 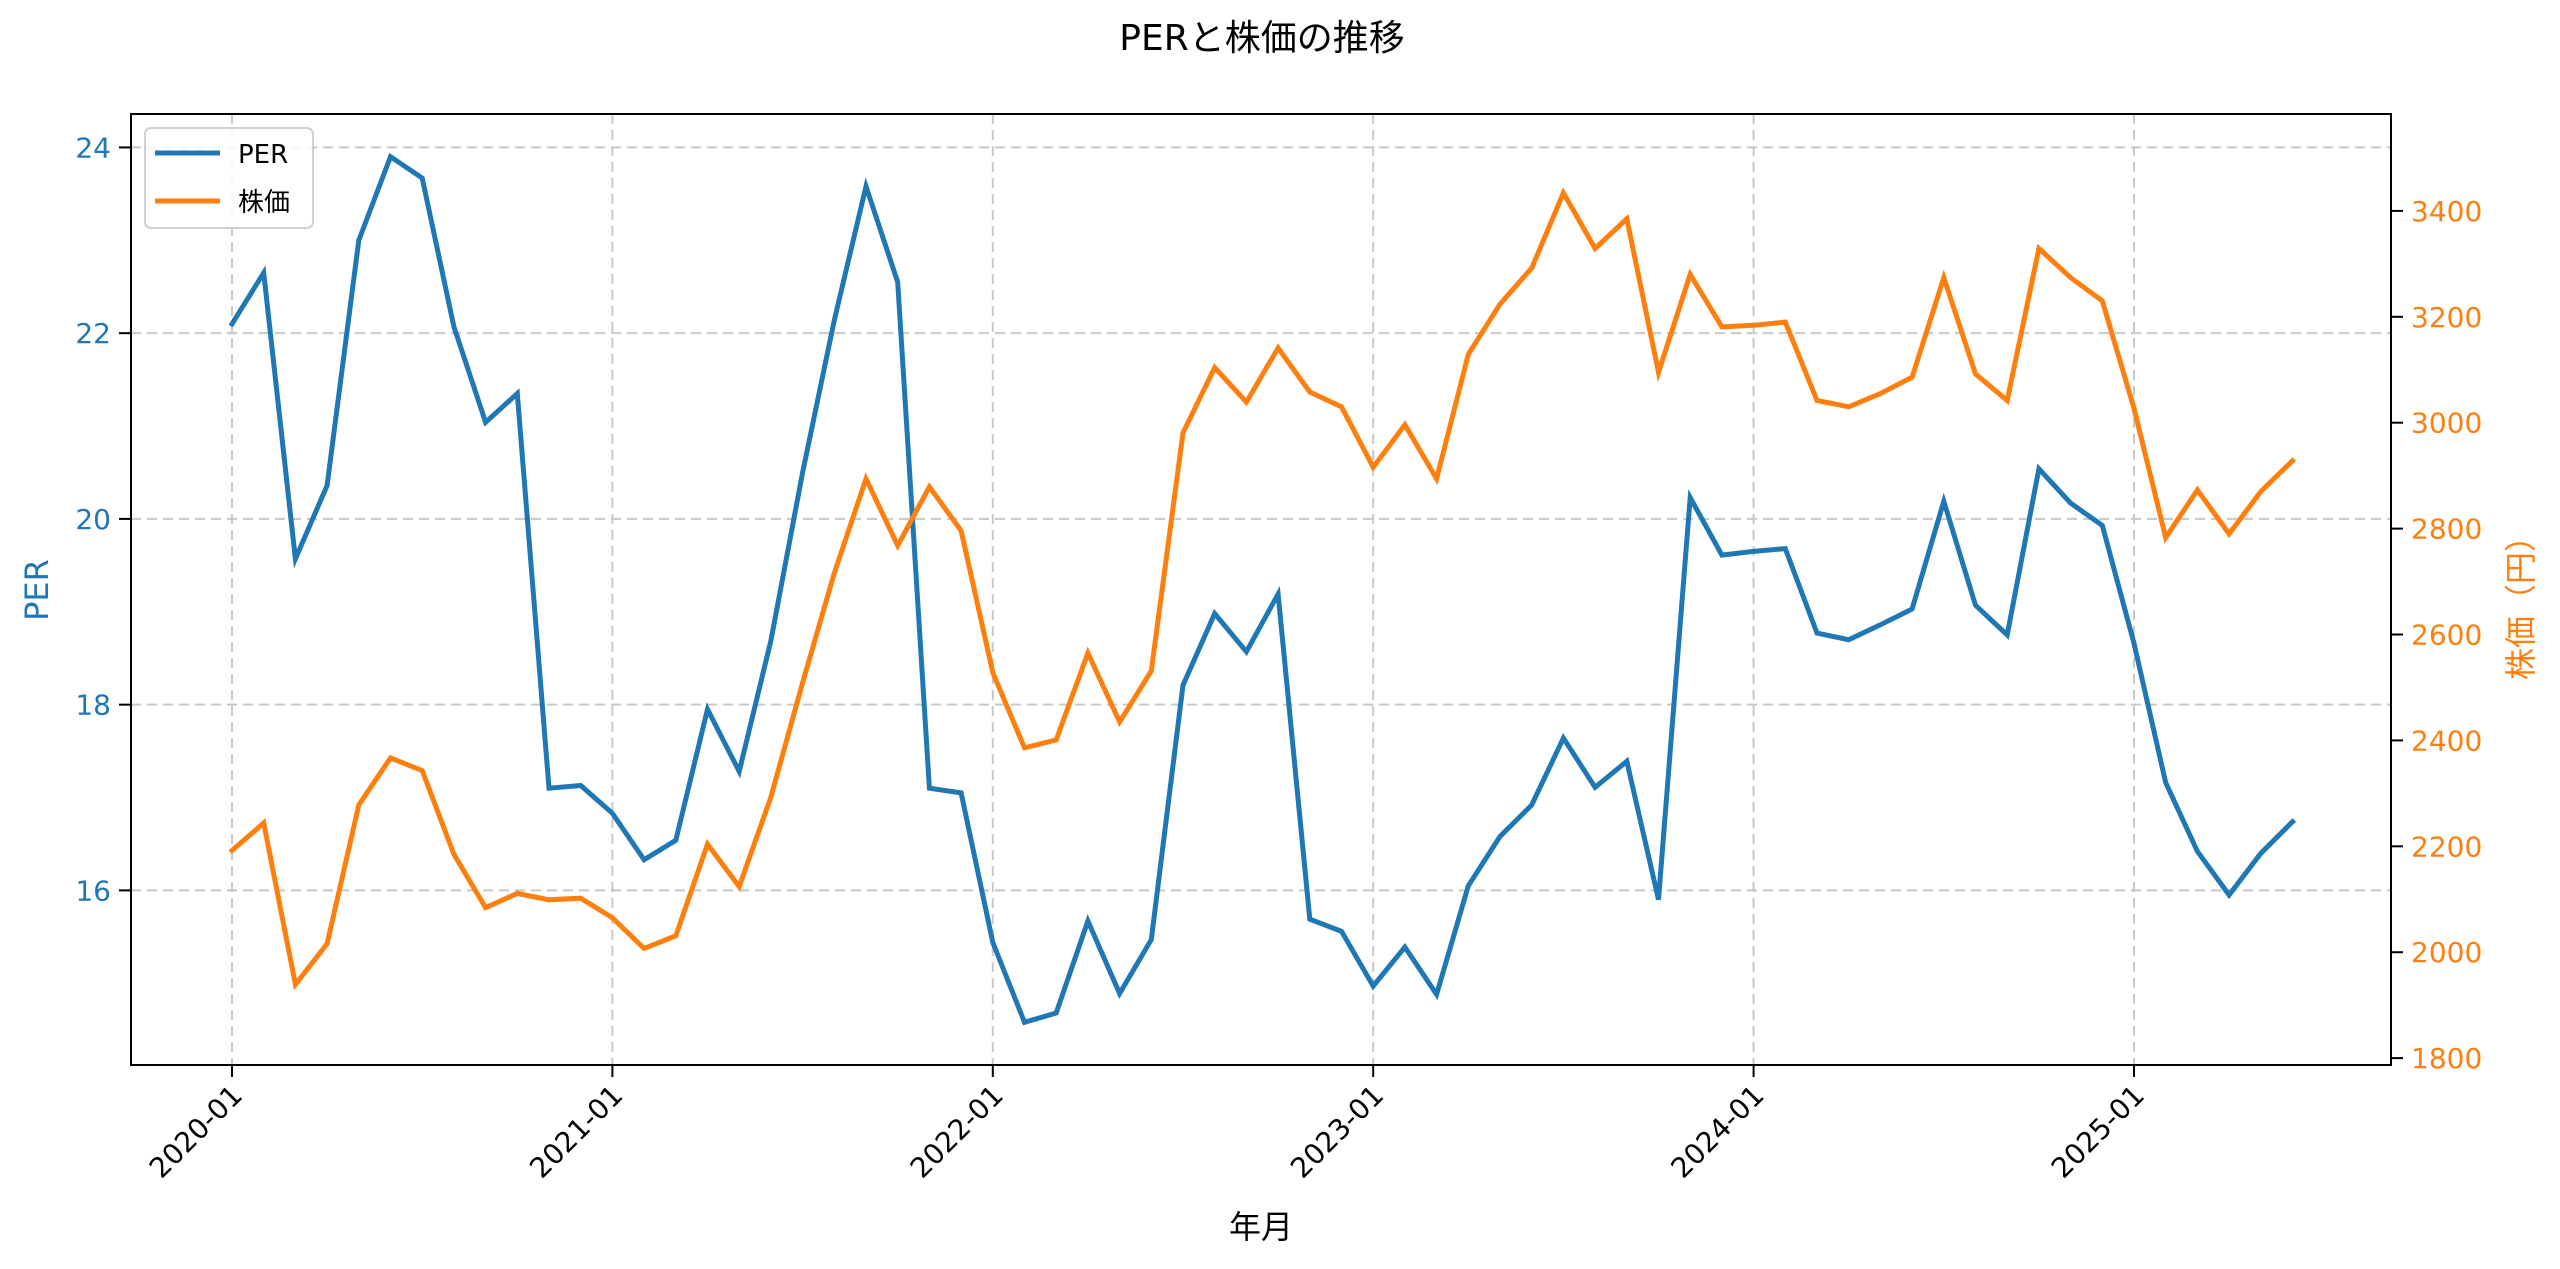 I want to click on y-left-tick-label: 20, so click(x=93, y=519).